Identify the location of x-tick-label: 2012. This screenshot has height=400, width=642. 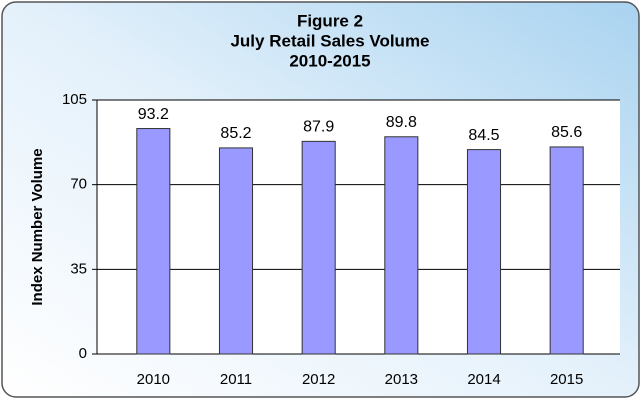
(318, 379).